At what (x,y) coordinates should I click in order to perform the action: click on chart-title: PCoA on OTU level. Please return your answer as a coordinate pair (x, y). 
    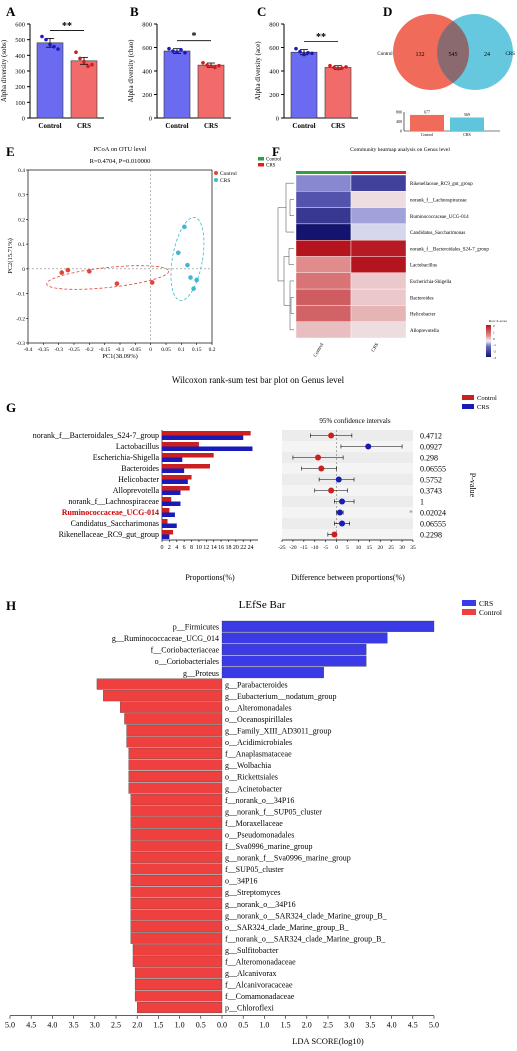
    Looking at the image, I should click on (120, 149).